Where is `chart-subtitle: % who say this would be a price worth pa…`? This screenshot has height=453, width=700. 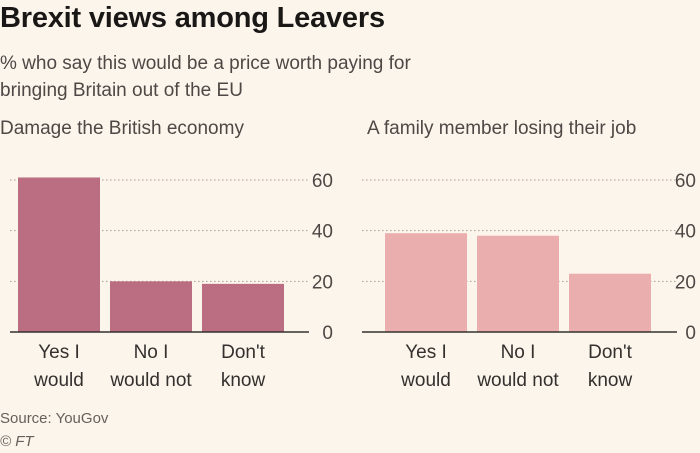 chart-subtitle: % who say this would be a price worth pa… is located at coordinates (205, 77).